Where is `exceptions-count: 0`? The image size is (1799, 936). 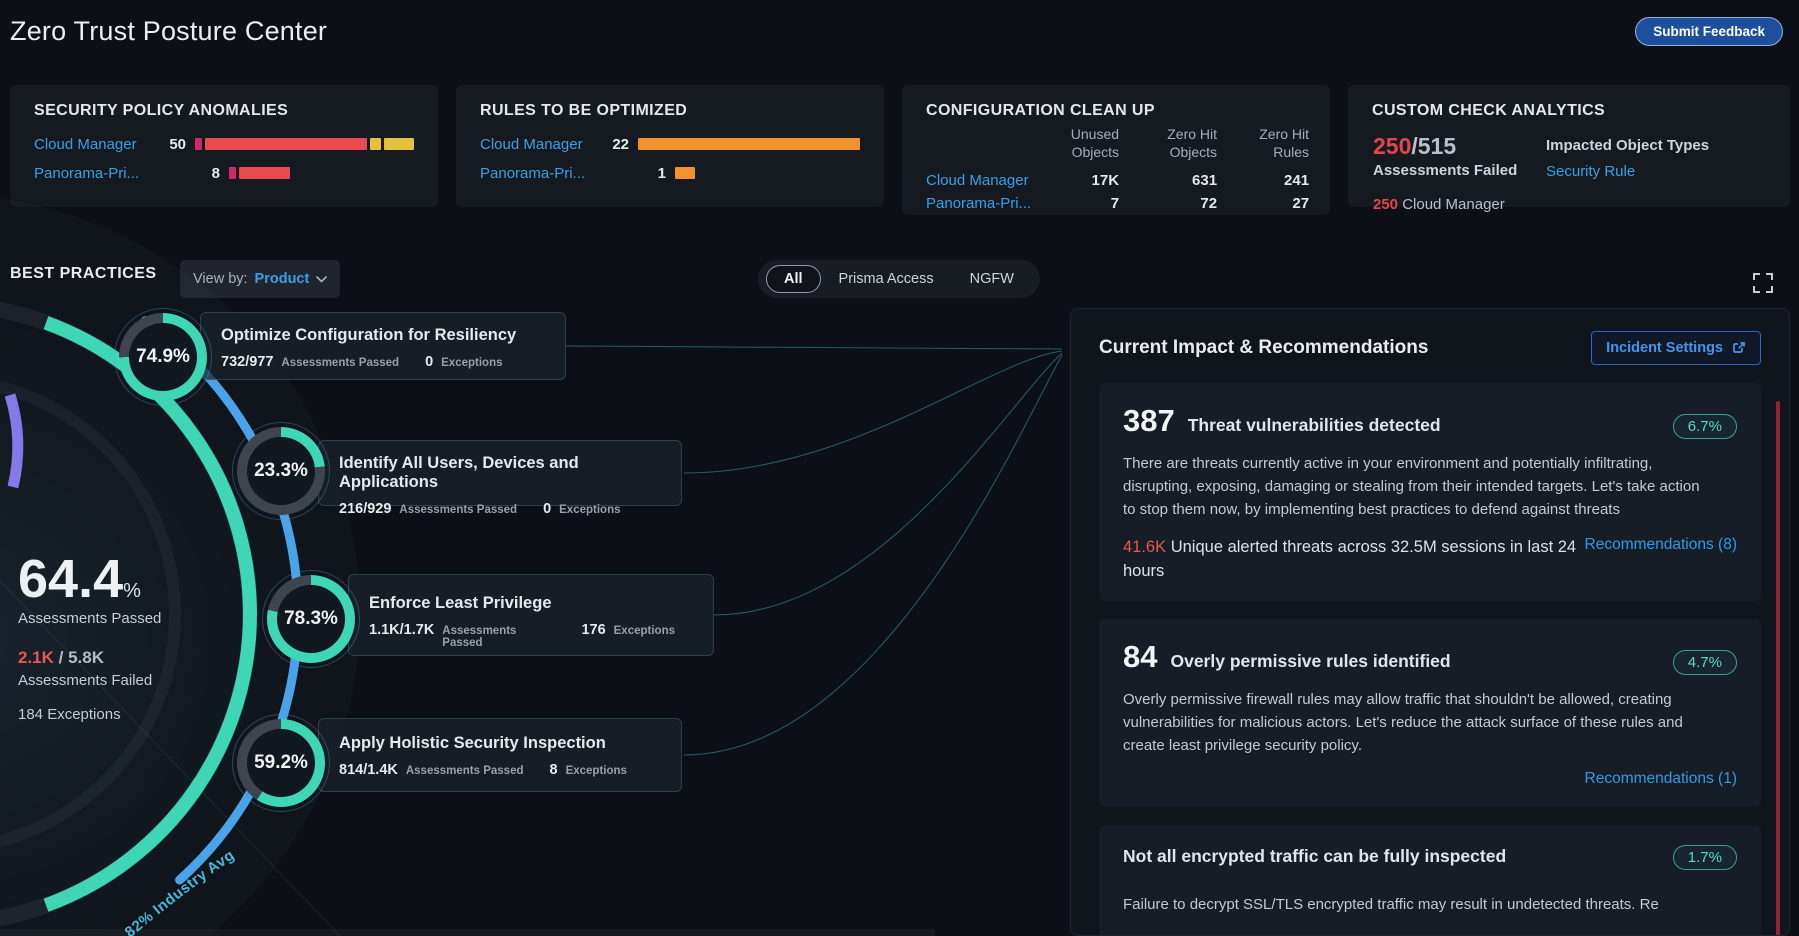
exceptions-count: 0 is located at coordinates (429, 362).